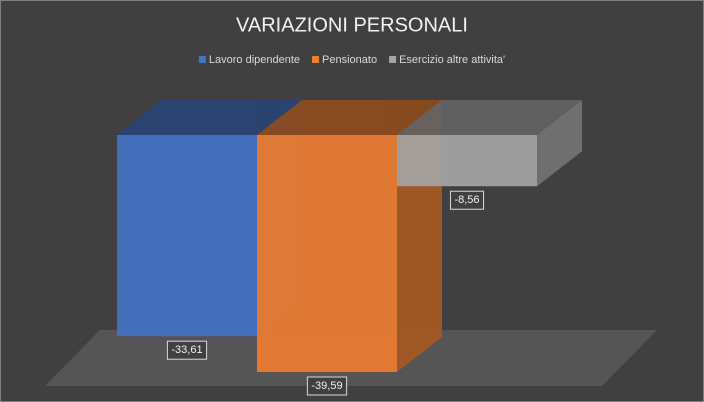 The height and width of the screenshot is (402, 704). What do you see at coordinates (559, 143) in the screenshot?
I see `bar-side` at bounding box center [559, 143].